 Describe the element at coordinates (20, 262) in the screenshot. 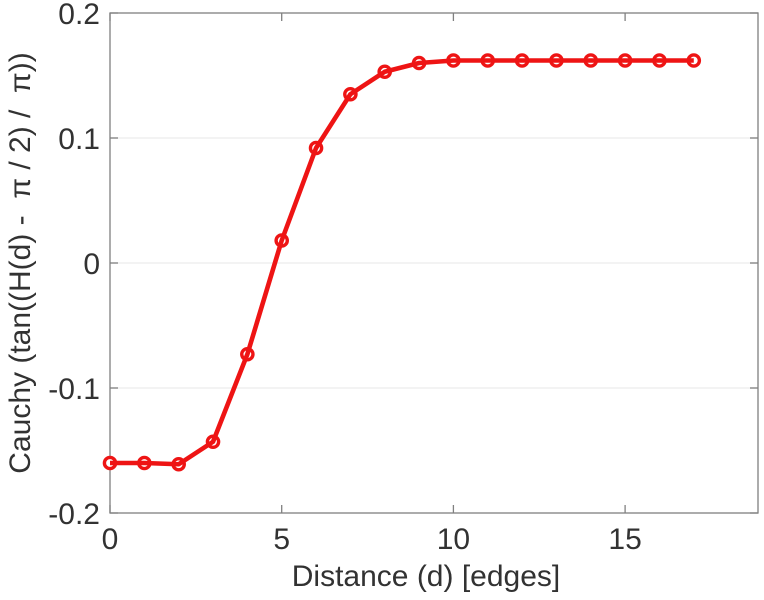

I see `y-axis-label: Cauchy (tan((H(d) - π / 2) / π))` at that location.